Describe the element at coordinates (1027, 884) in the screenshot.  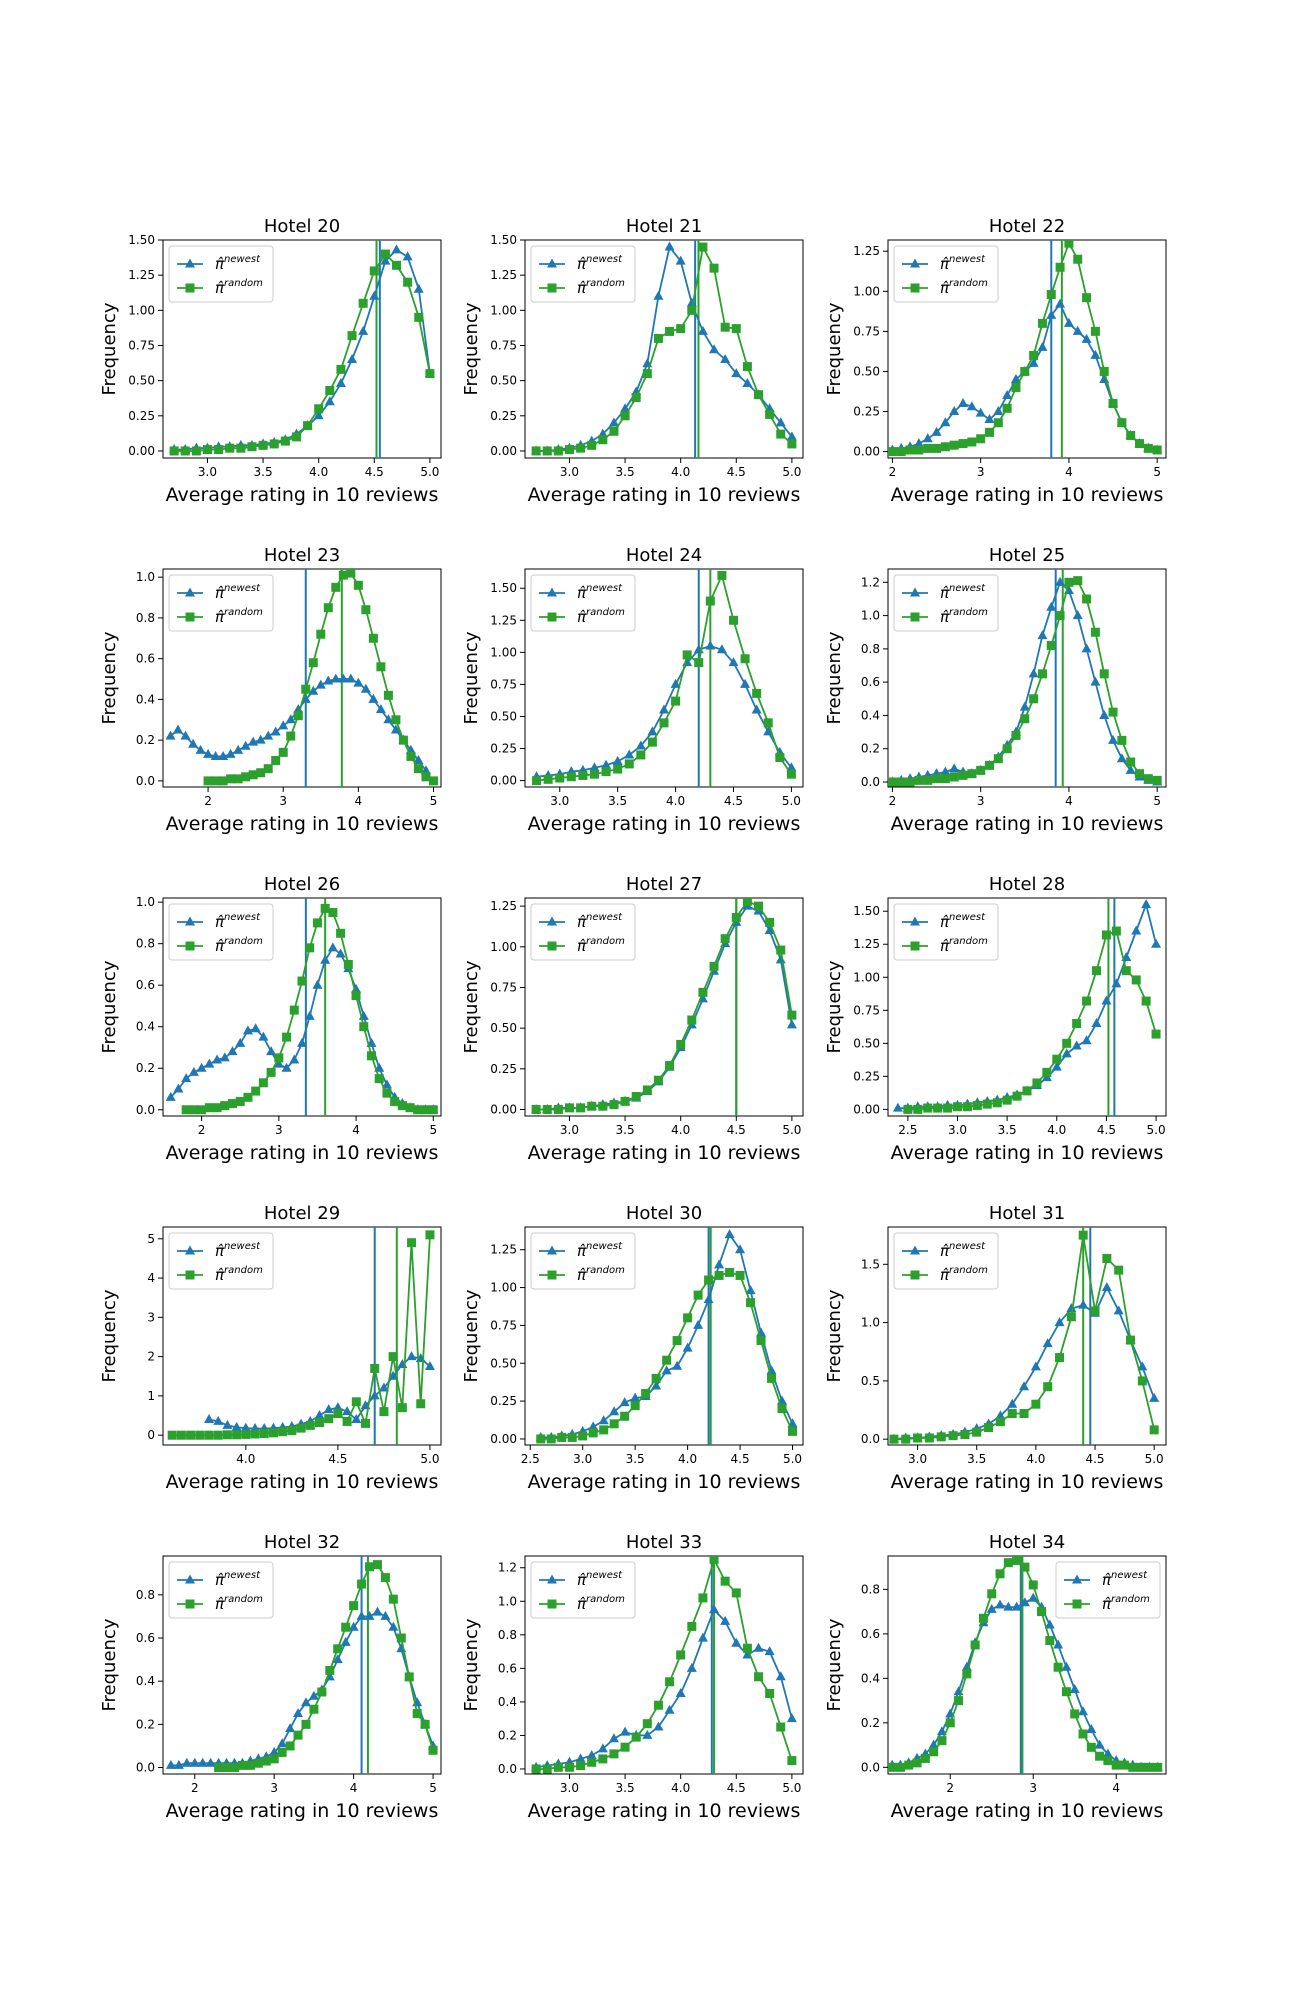
I see `plot-title: Hotel 28` at that location.